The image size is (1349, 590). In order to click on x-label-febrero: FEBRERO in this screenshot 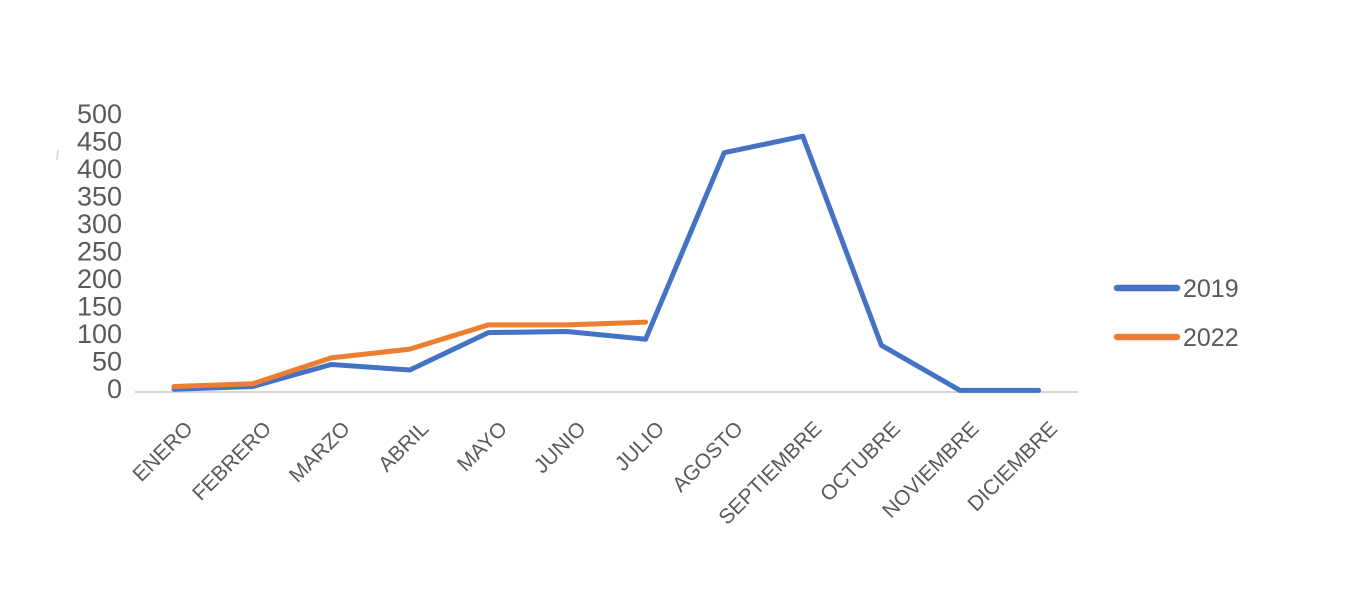, I will do `click(232, 461)`.